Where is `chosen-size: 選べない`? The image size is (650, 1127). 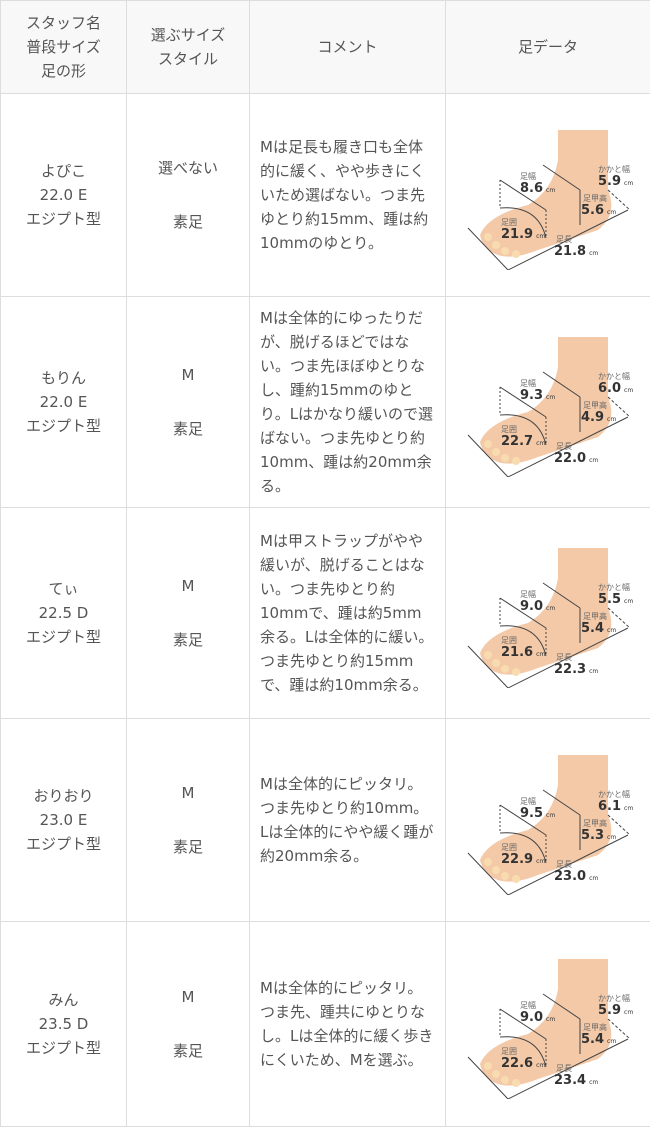 chosen-size: 選べない is located at coordinates (188, 168).